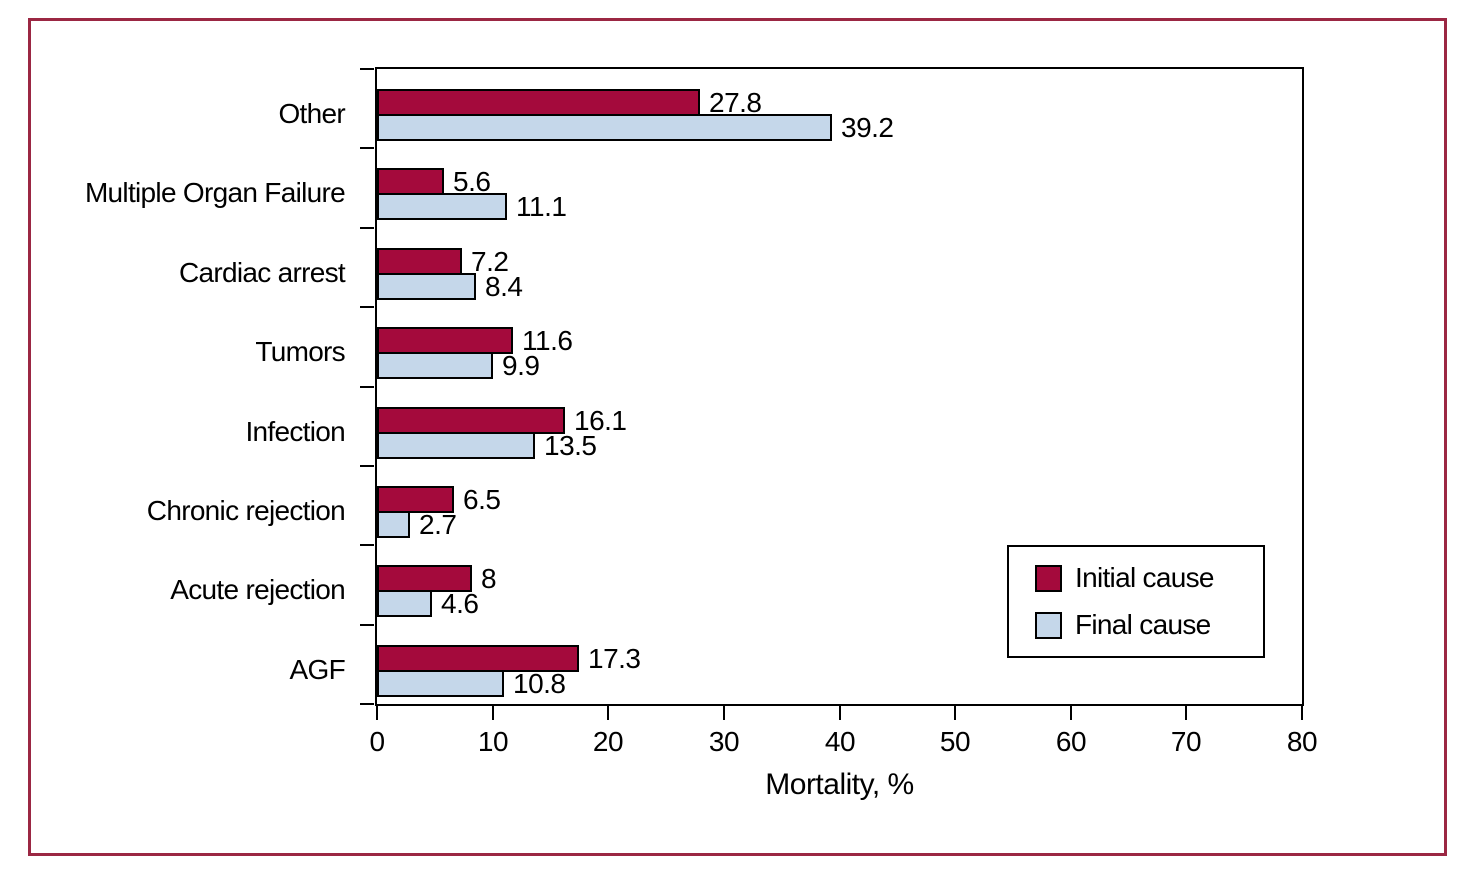 This screenshot has height=883, width=1475. Describe the element at coordinates (521, 365) in the screenshot. I see `bar-value-label: 9.9` at that location.